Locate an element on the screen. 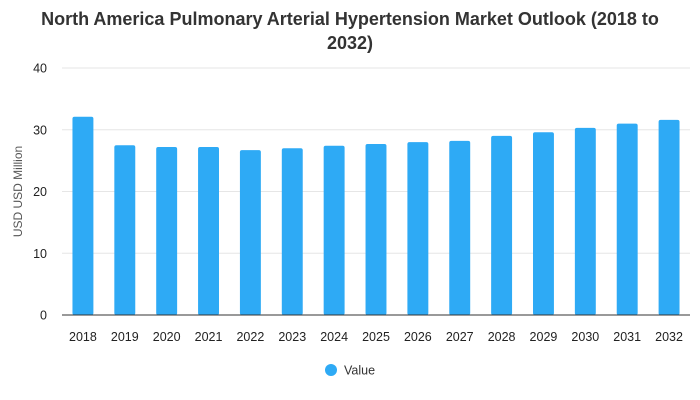 This screenshot has width=700, height=400. x-tick-label-2022: 2022 is located at coordinates (250, 337).